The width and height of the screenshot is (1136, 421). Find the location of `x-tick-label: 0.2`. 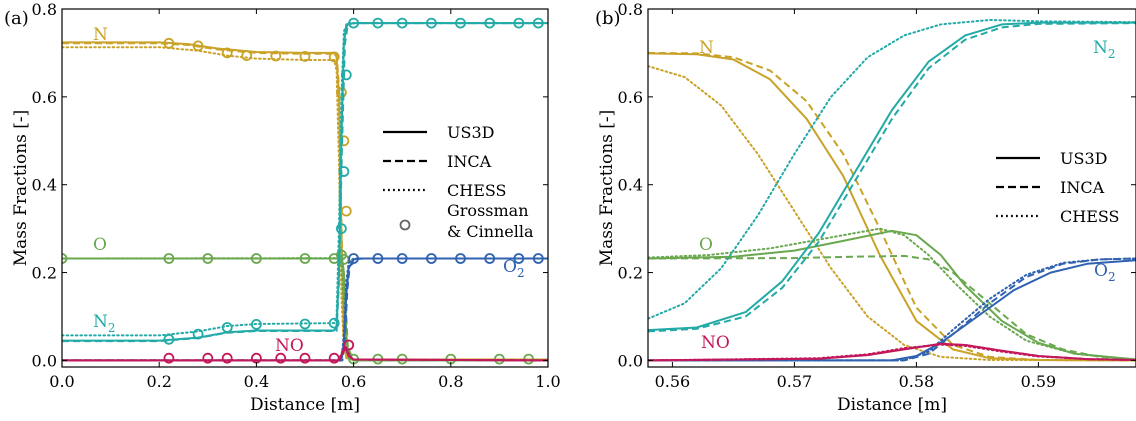

x-tick-label: 0.2 is located at coordinates (158, 381).